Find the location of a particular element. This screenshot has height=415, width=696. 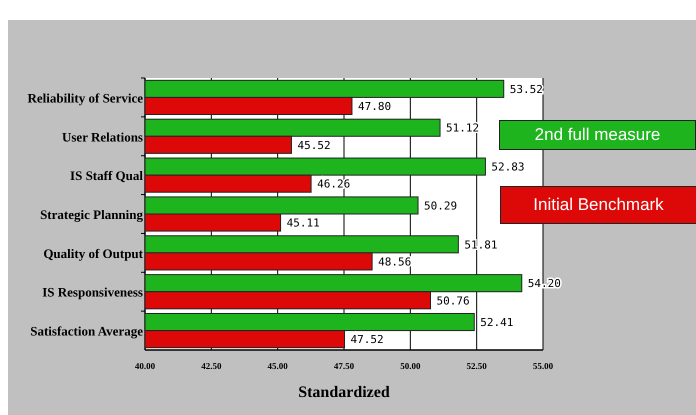

data-label: 45.52 is located at coordinates (314, 145).